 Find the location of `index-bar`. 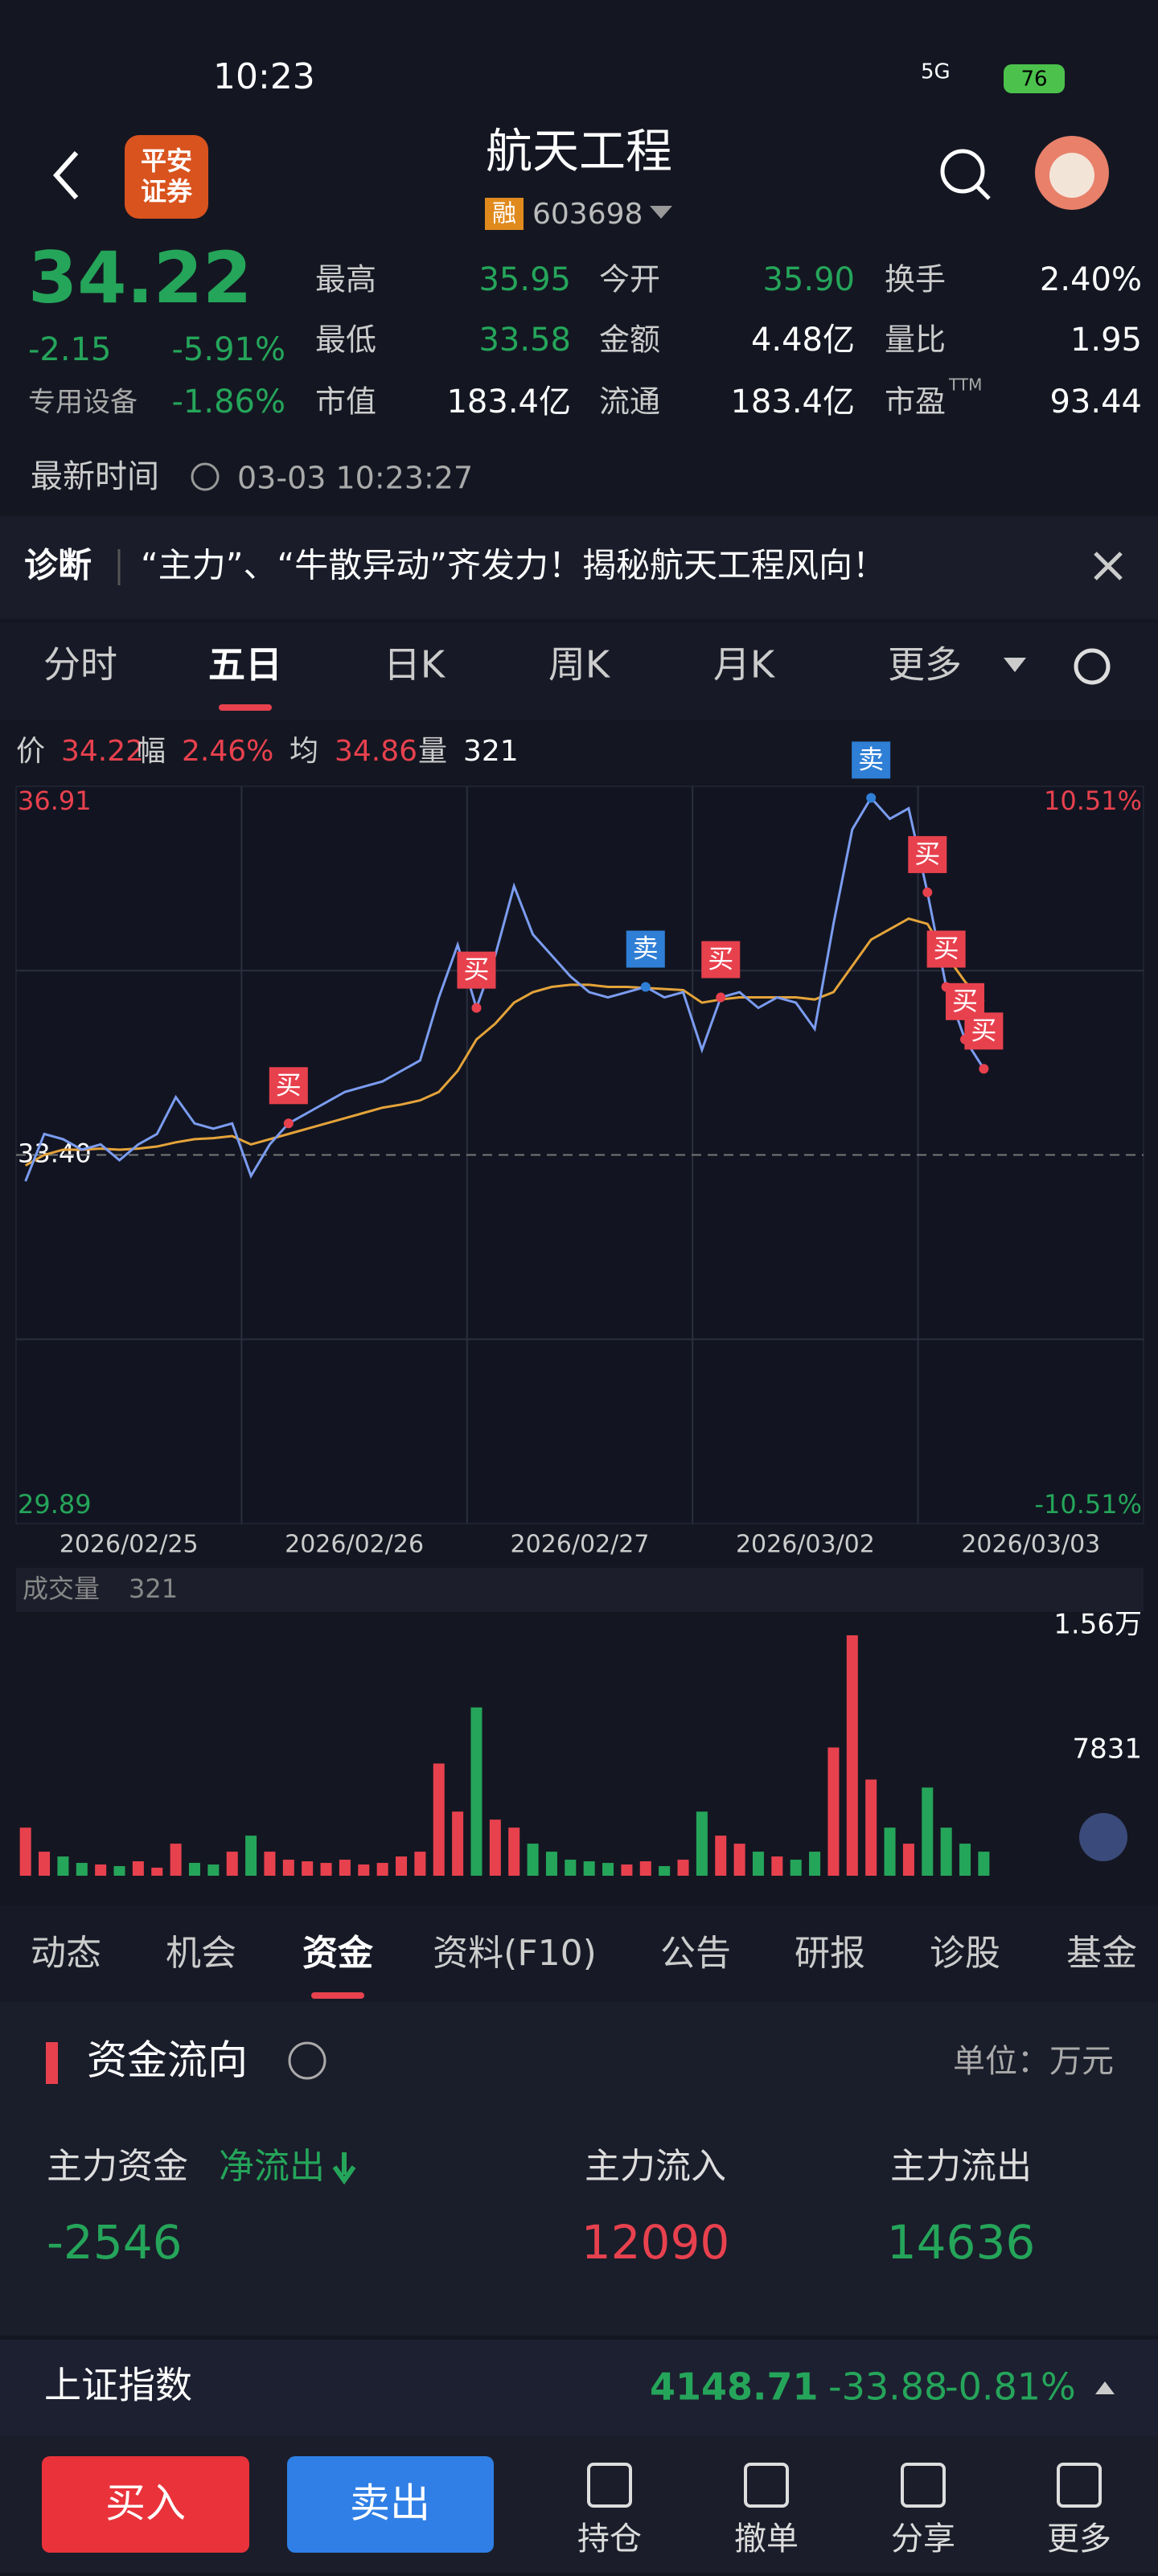

index-bar is located at coordinates (579, 2388).